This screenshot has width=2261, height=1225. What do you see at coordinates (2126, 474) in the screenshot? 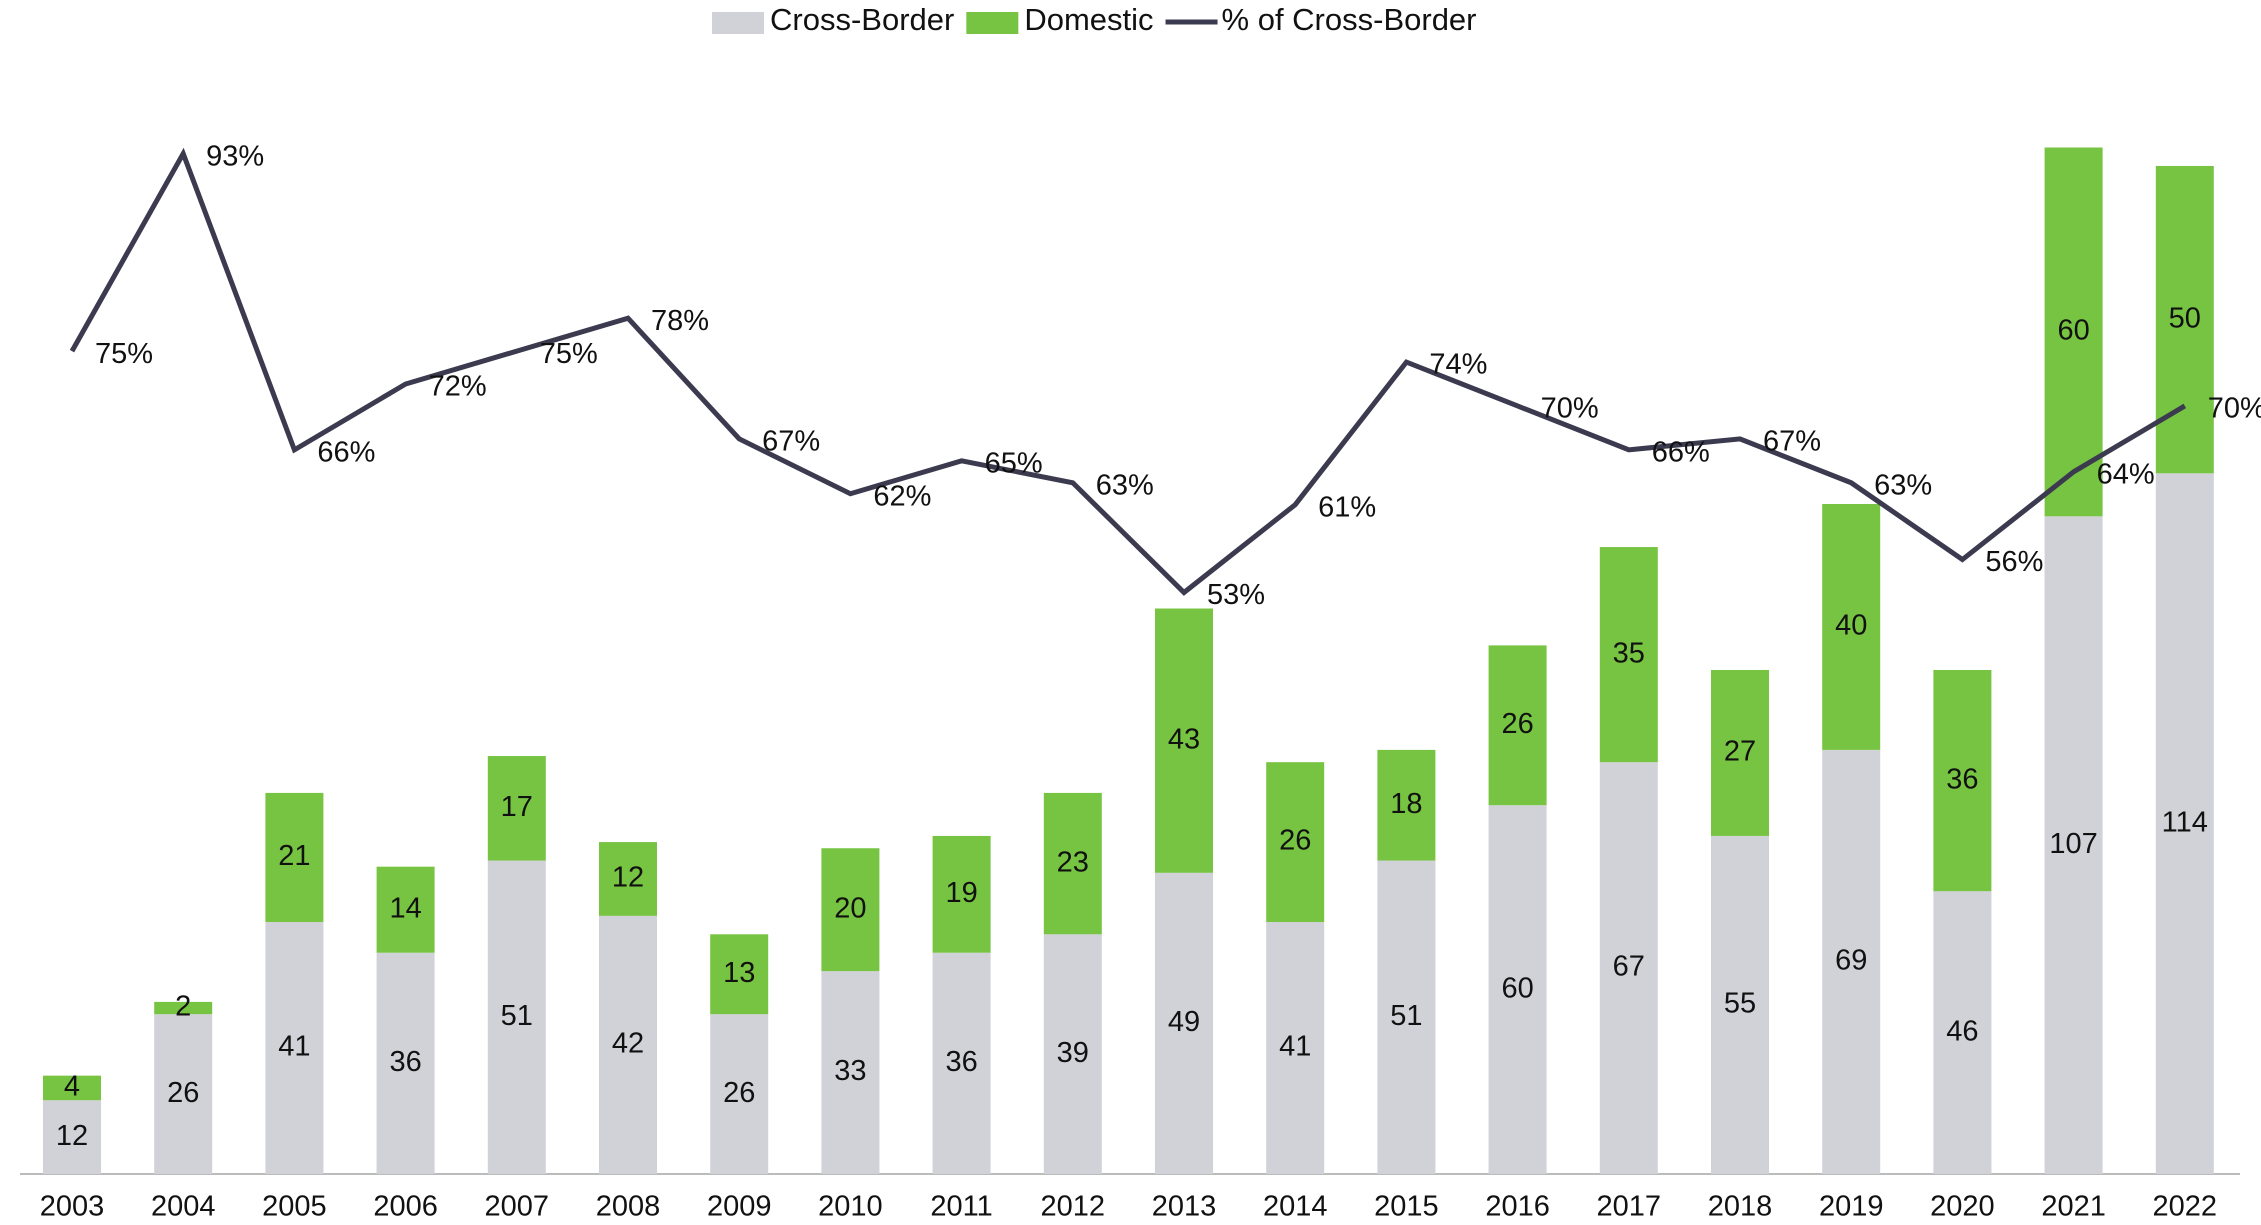
I see `line-value-label: 64%` at bounding box center [2126, 474].